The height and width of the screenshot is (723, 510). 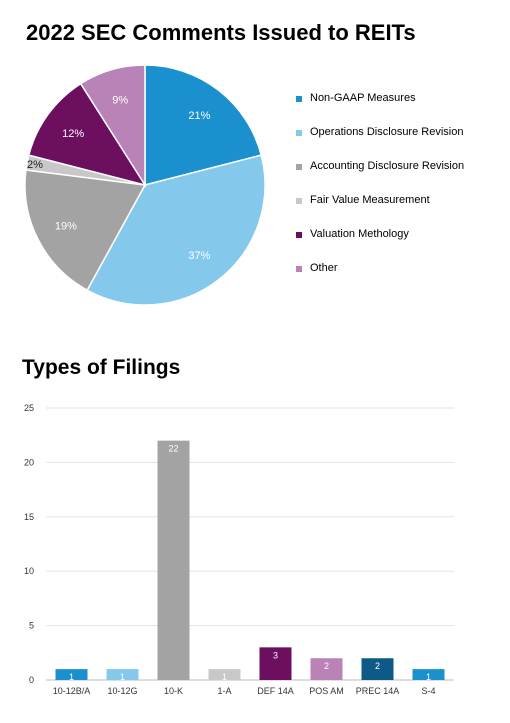 I want to click on x-tick-label: 10-12B/A, so click(x=72, y=691).